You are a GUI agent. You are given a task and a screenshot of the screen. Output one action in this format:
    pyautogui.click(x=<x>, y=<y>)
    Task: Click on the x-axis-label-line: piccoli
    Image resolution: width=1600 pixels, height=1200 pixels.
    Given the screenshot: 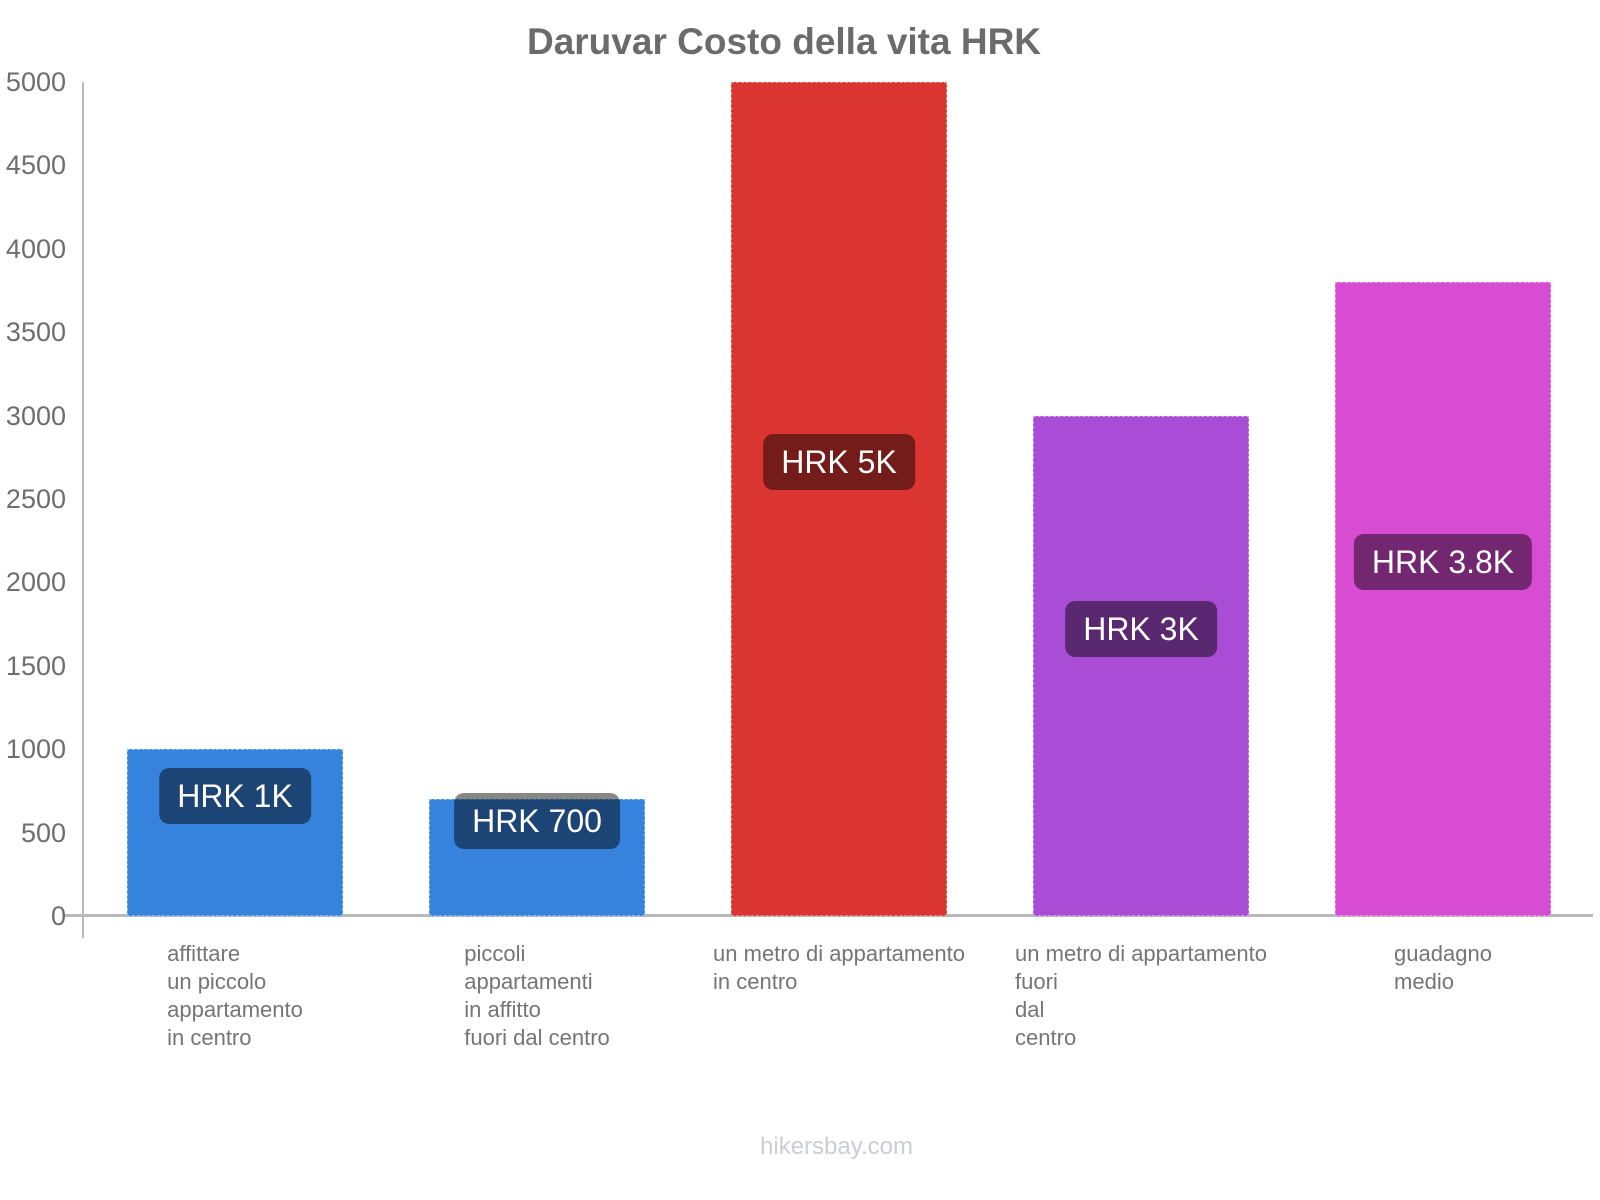 What is the action you would take?
    pyautogui.click(x=495, y=953)
    